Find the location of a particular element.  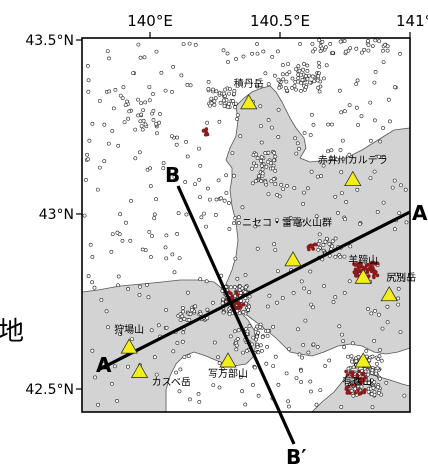

volcano-label: 積丹岳 is located at coordinates (249, 83).